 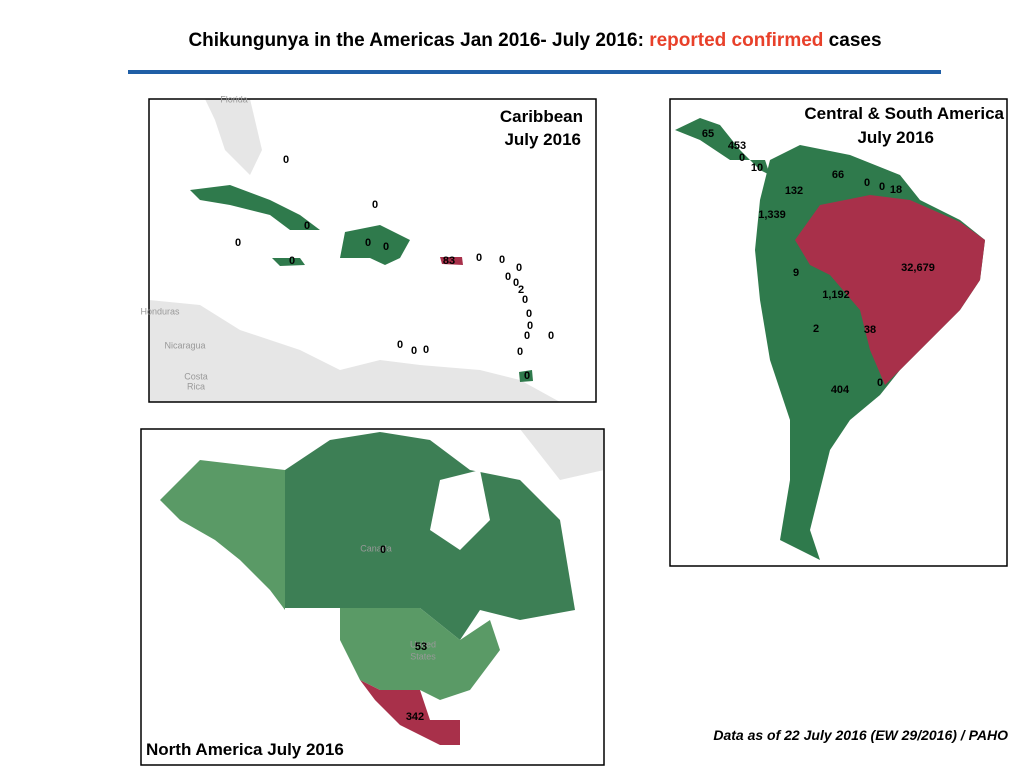 I want to click on case-count: 9, so click(x=796, y=273).